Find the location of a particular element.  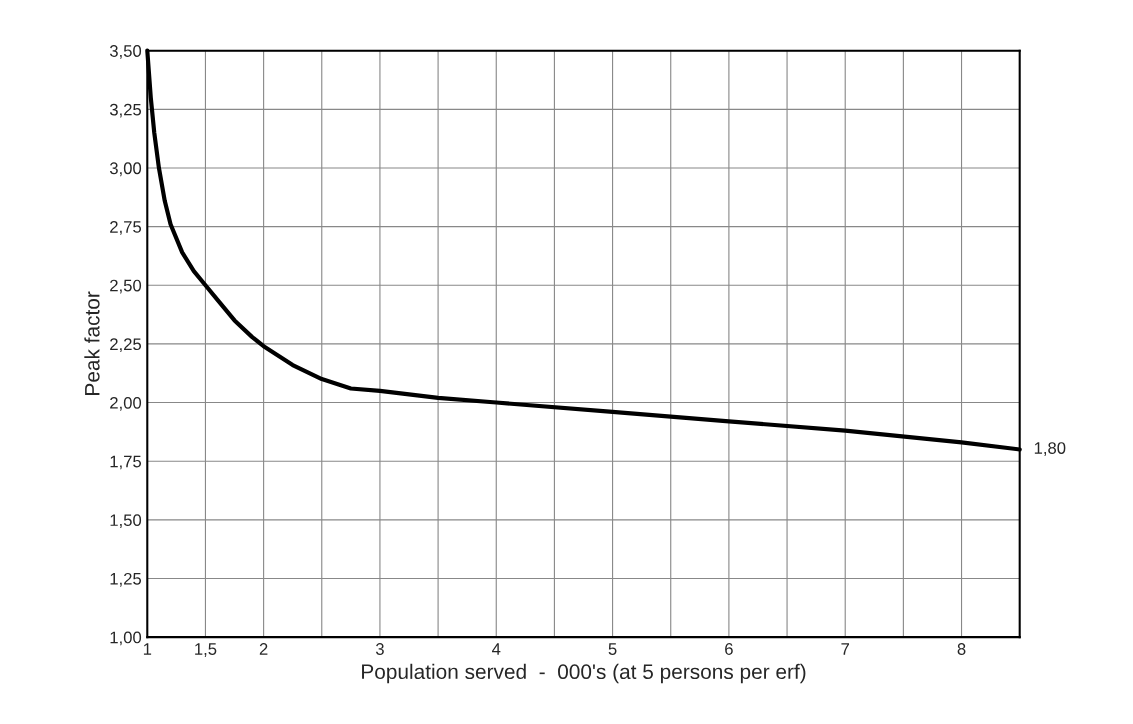

x-tick-label: 3 is located at coordinates (379, 649).